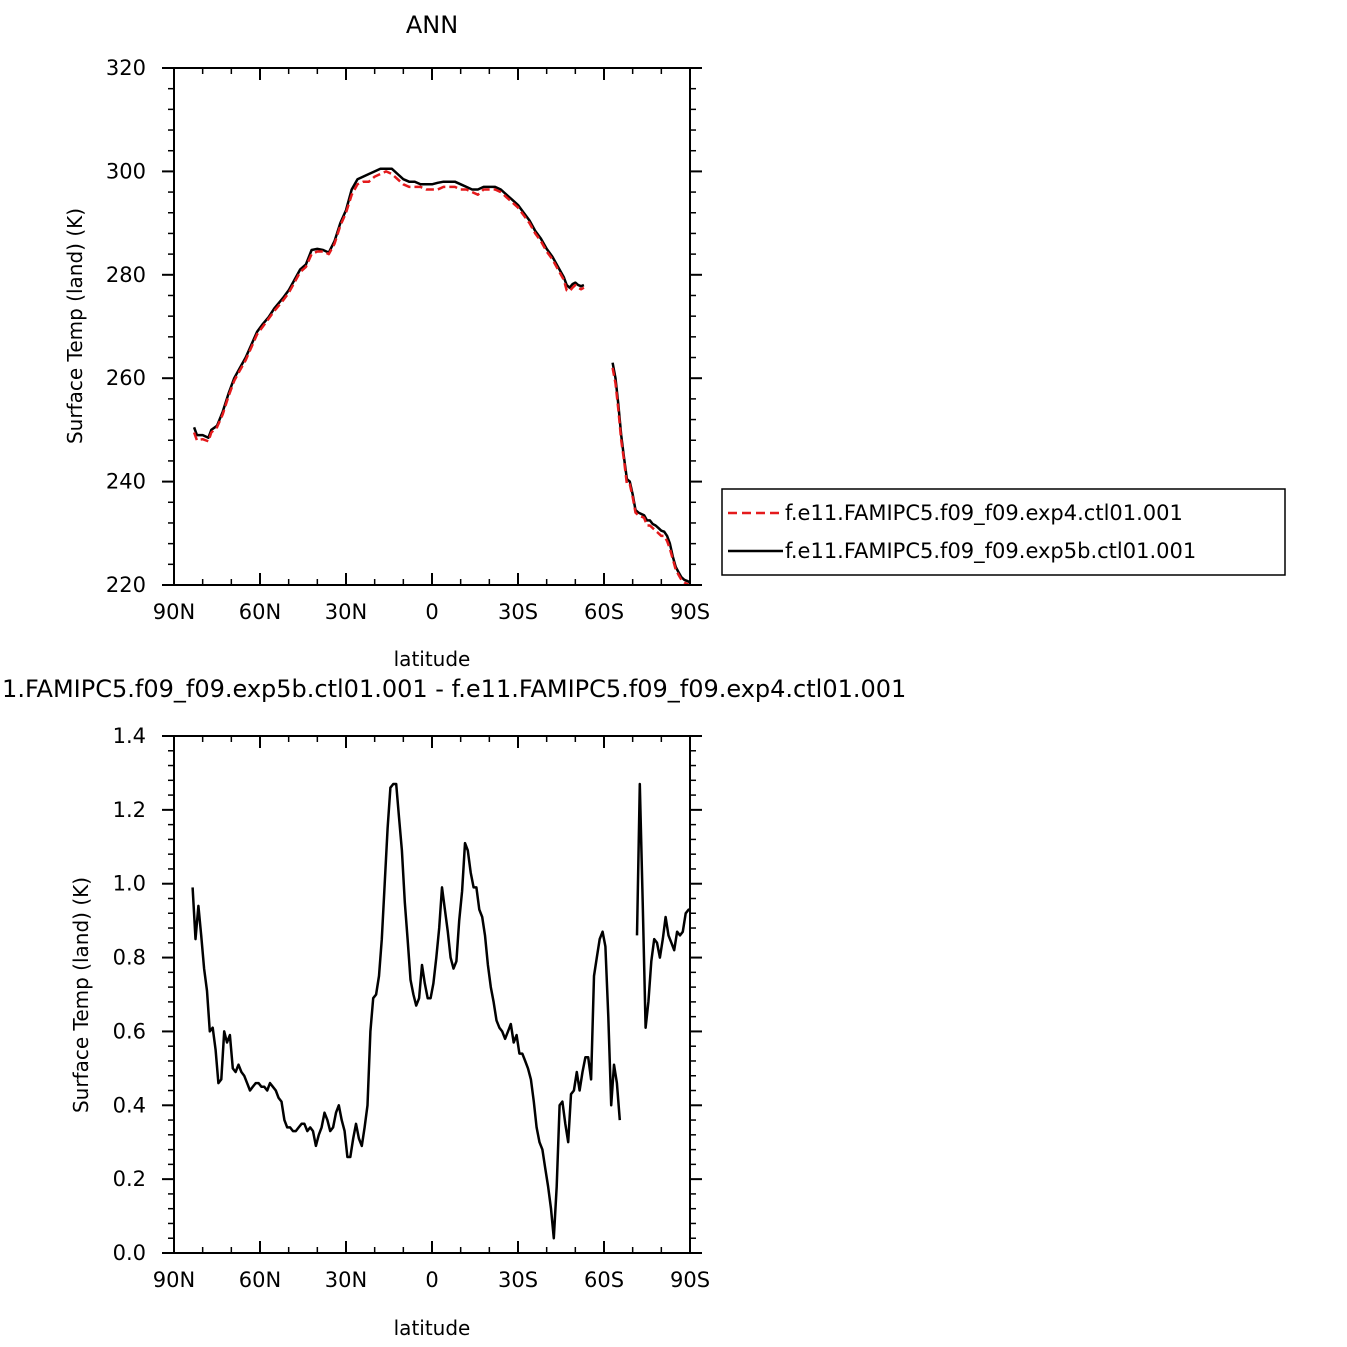 This screenshot has width=1347, height=1347. Describe the element at coordinates (129, 884) in the screenshot. I see `y-tick-label: 1.0` at that location.